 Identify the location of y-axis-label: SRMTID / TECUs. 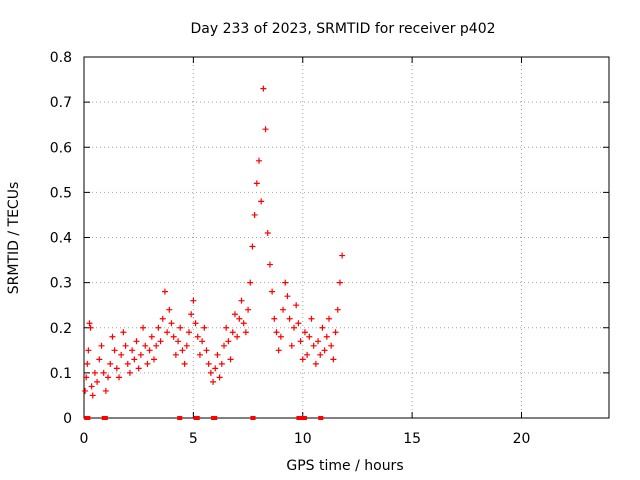
(14, 238).